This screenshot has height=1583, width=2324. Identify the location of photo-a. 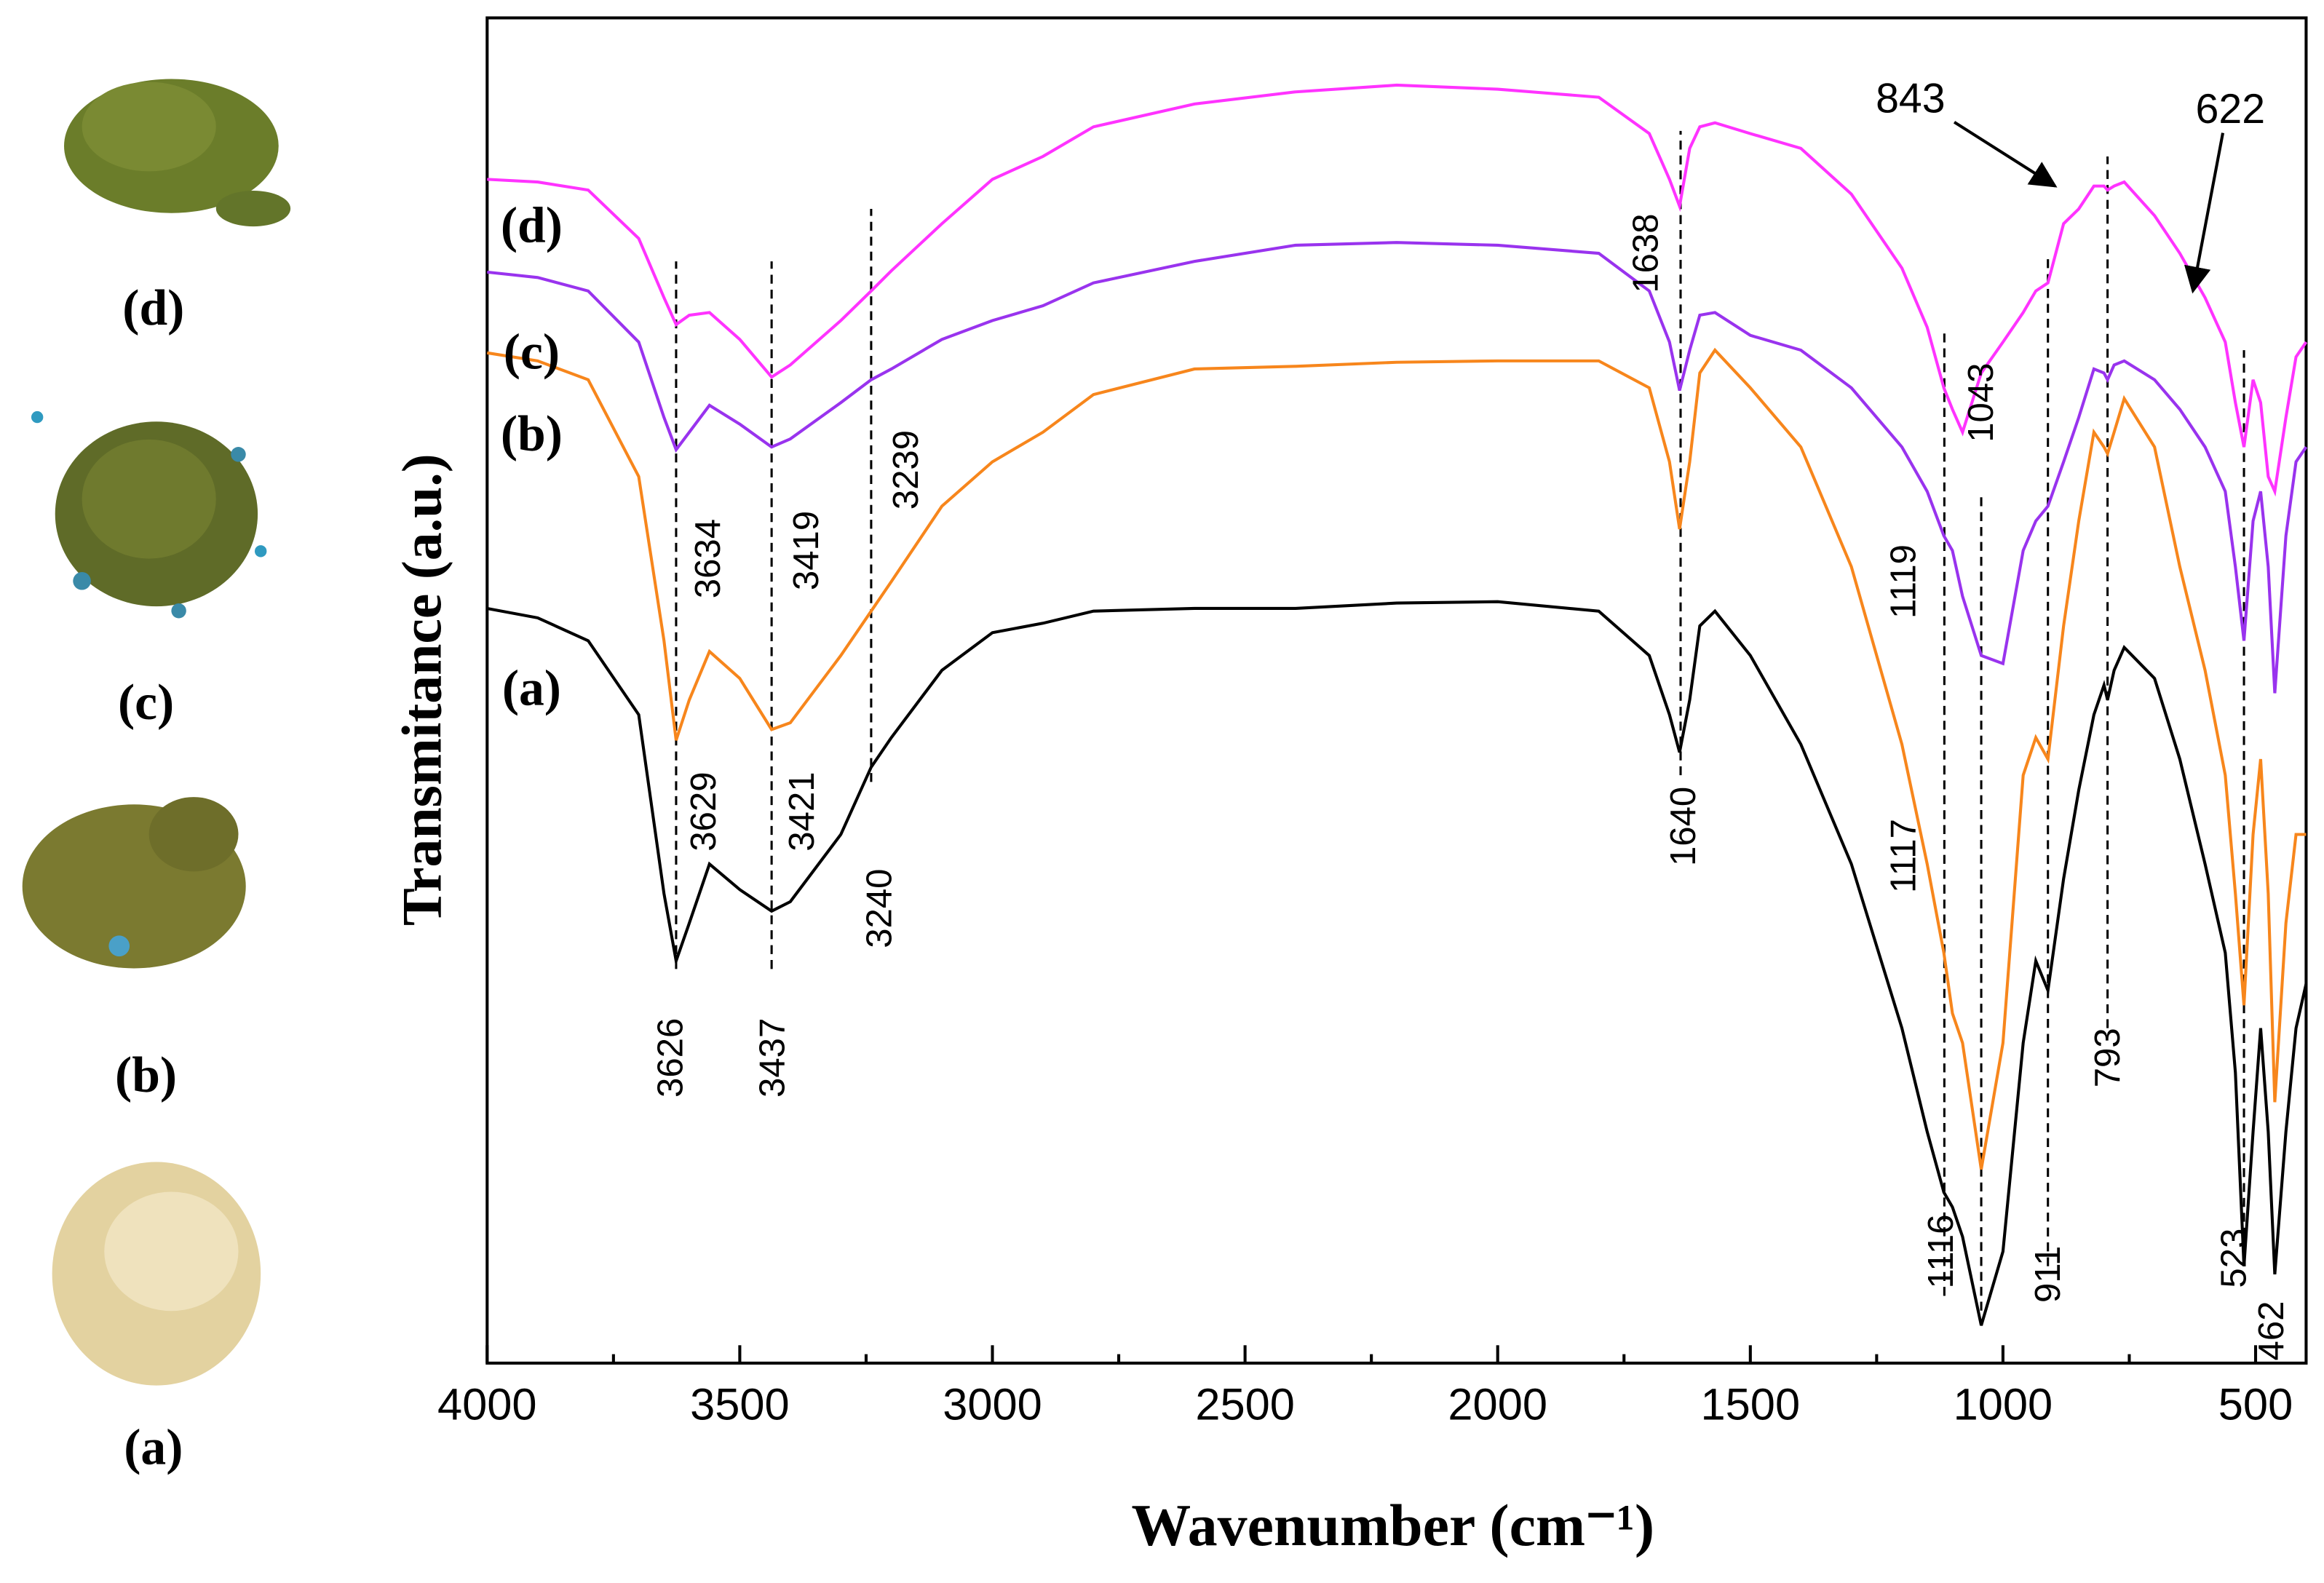
(156, 1274).